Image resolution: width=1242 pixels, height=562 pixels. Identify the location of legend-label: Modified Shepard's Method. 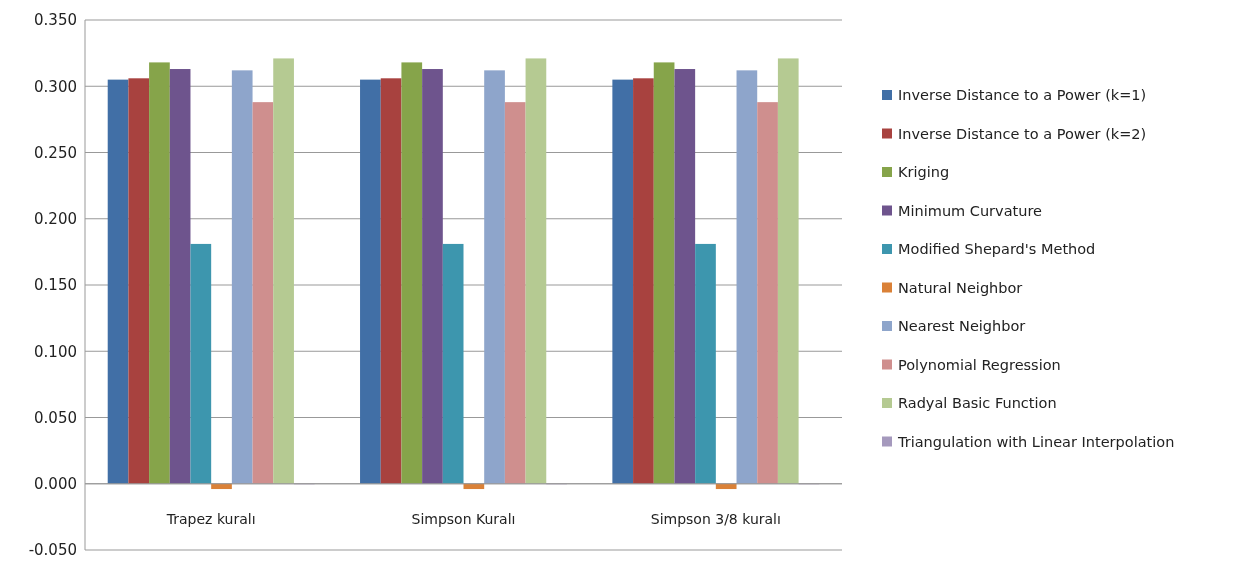
(997, 249).